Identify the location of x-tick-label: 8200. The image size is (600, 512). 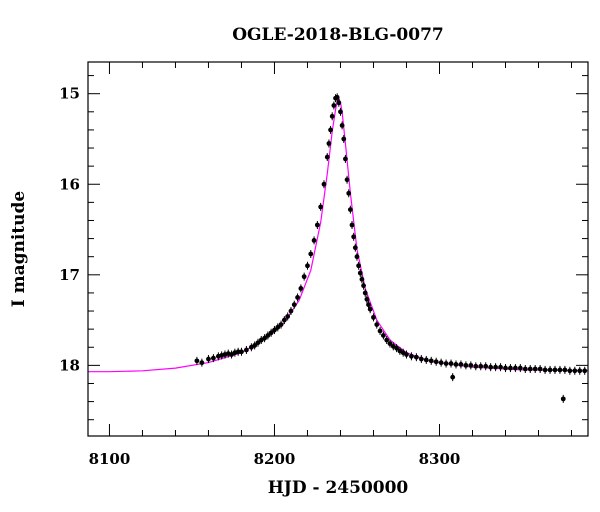
(275, 459).